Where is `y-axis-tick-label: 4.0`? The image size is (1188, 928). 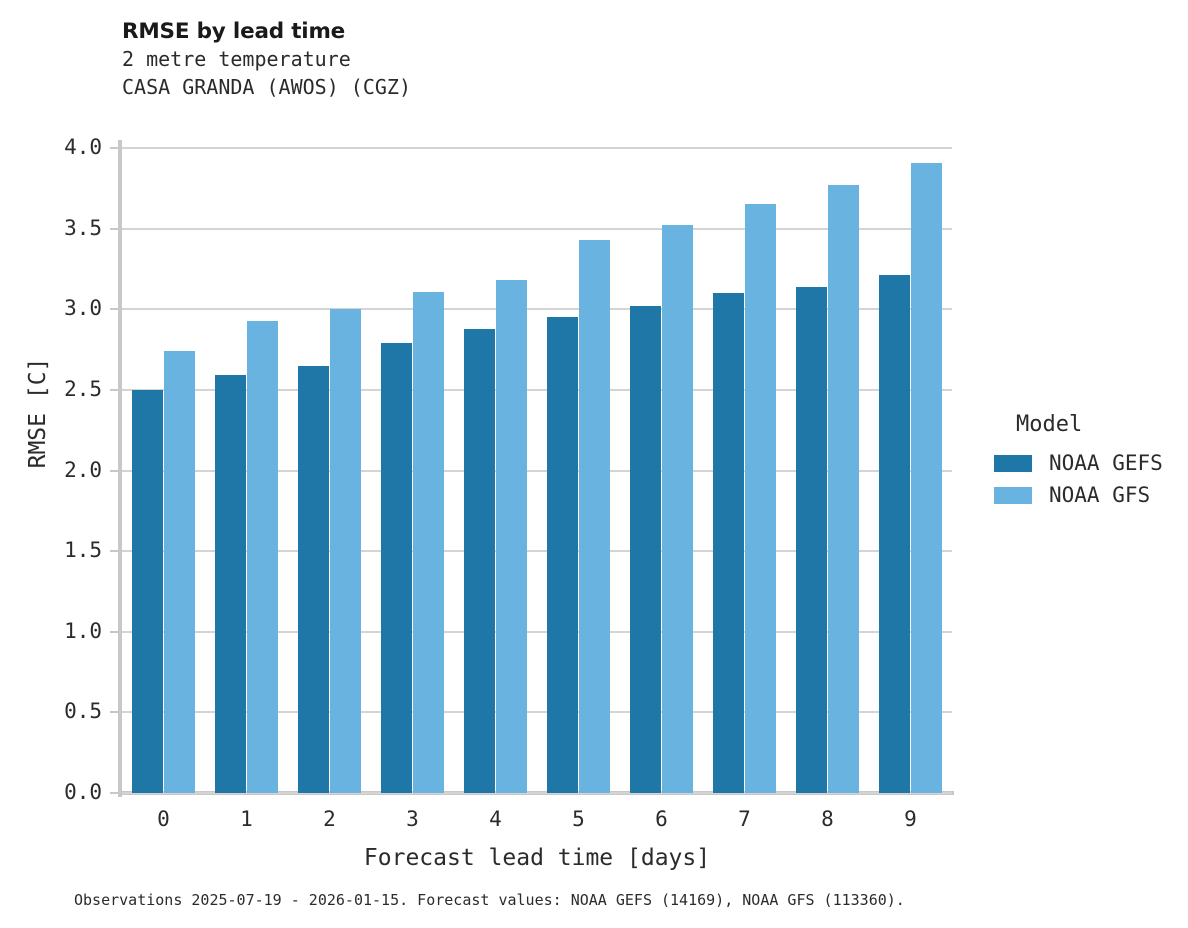
y-axis-tick-label: 4.0 is located at coordinates (83, 147).